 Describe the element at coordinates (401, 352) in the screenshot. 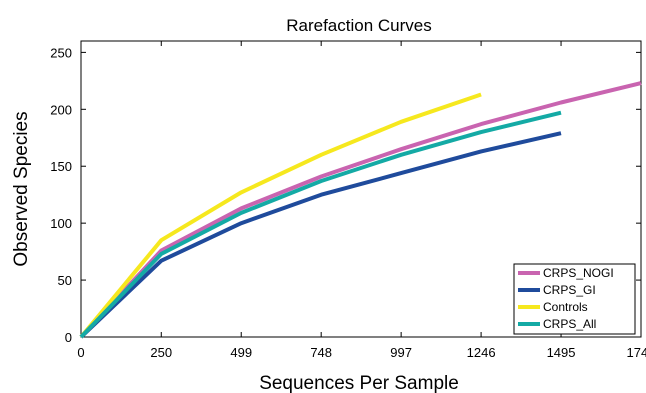

I see `x-tick-label: 997` at that location.